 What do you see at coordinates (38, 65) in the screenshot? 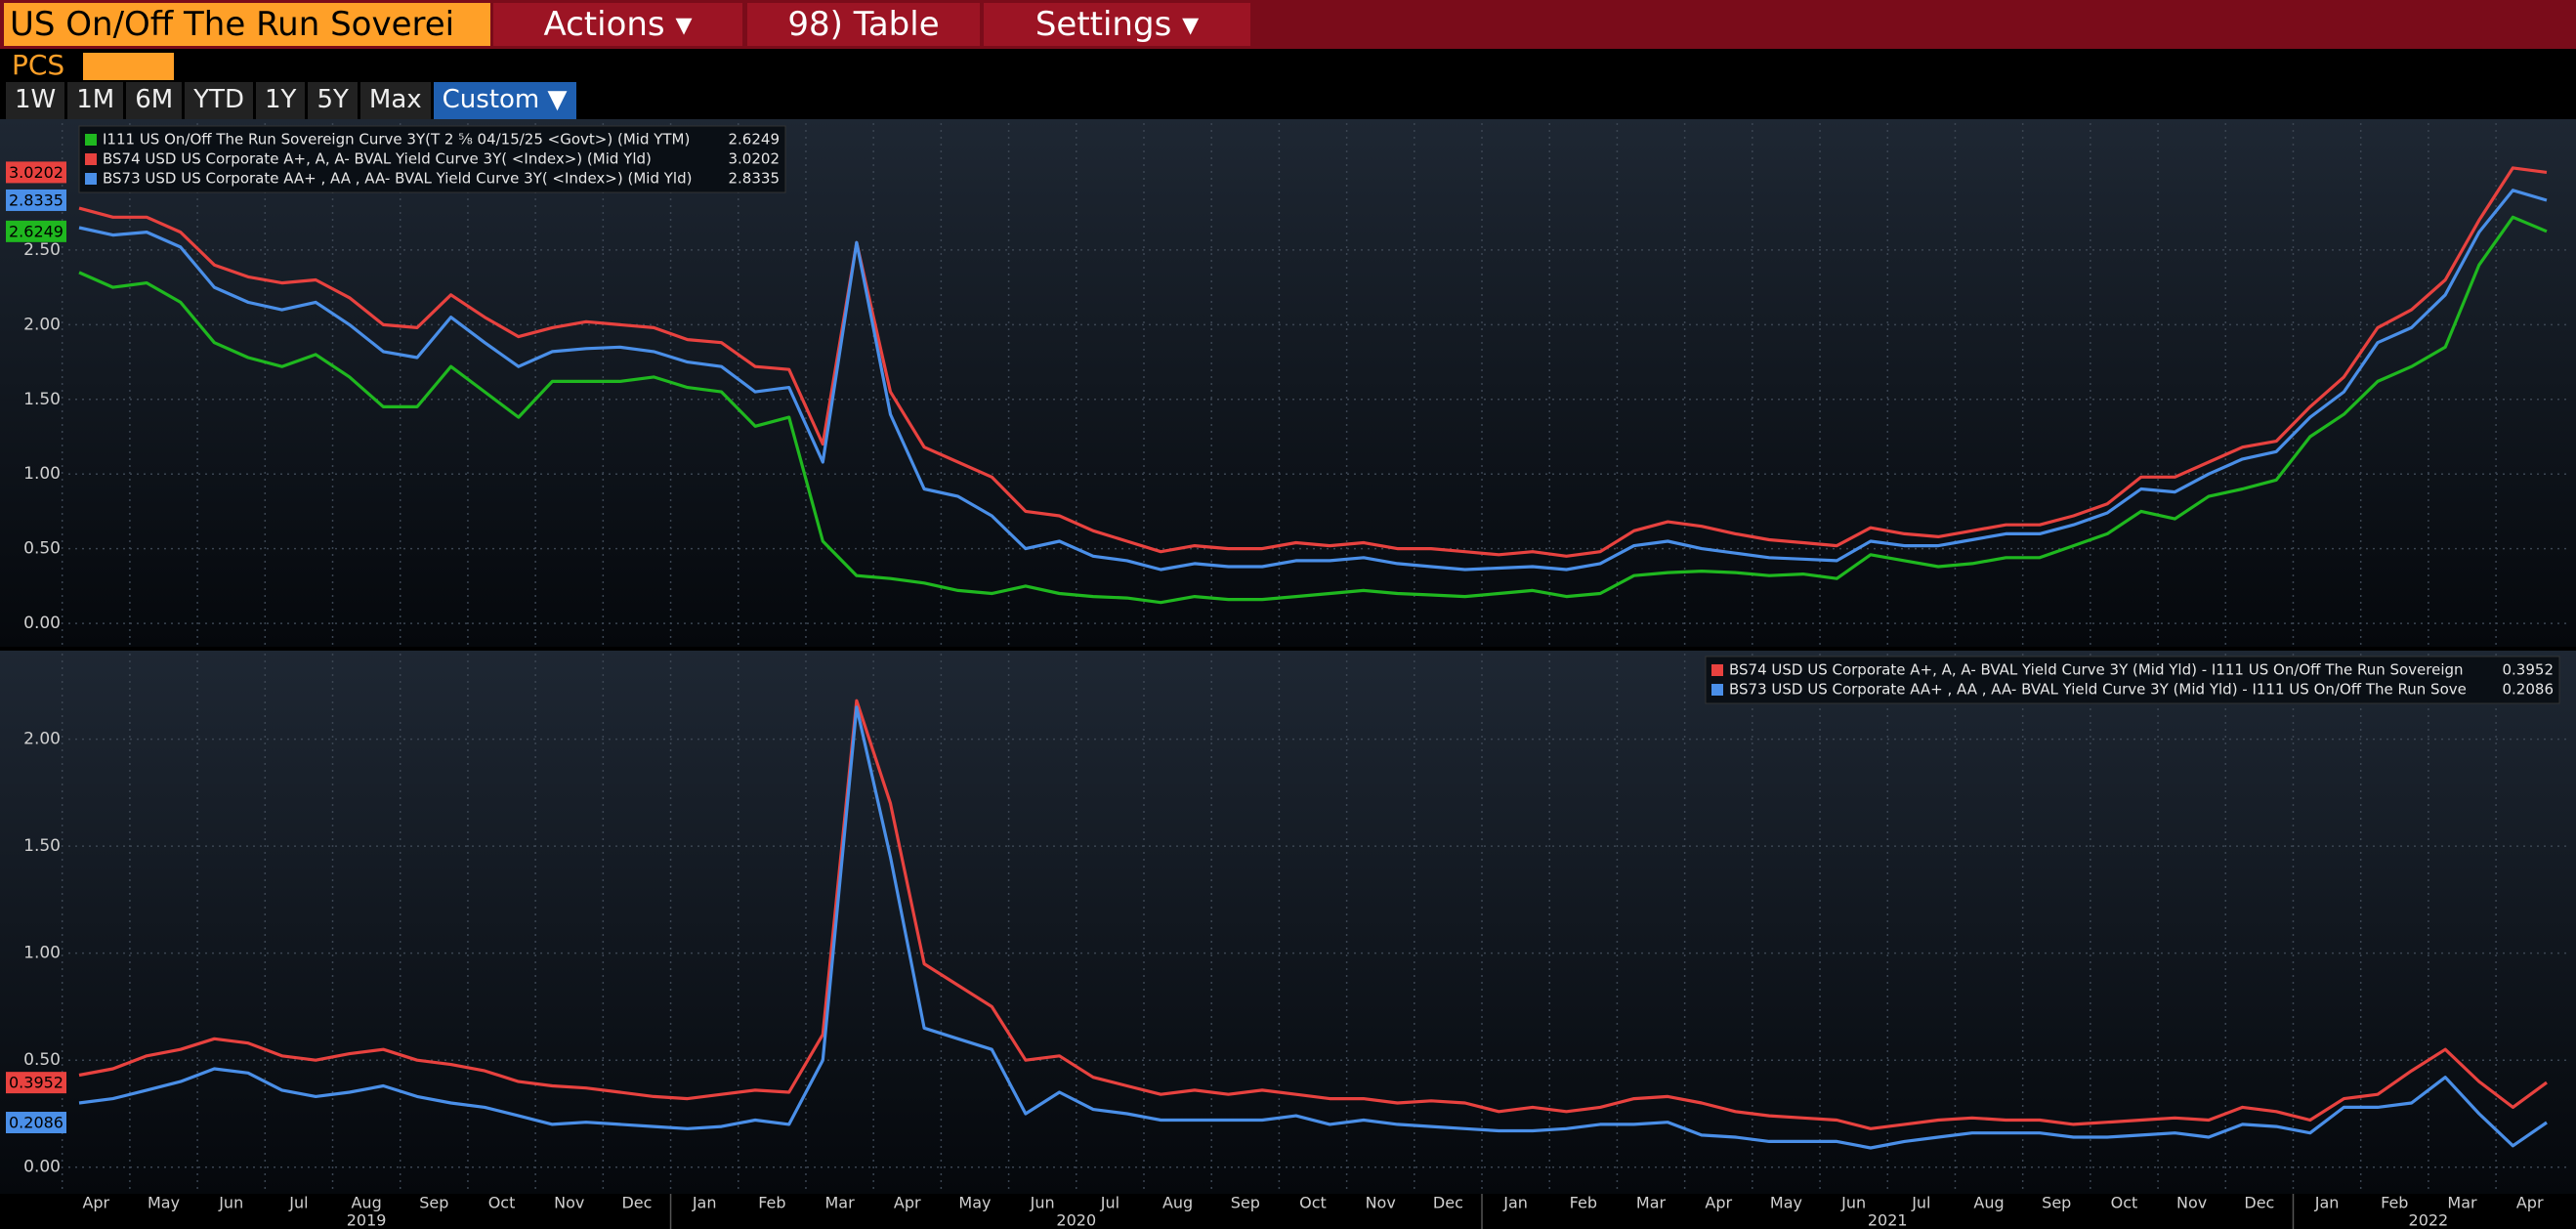
I see `pcs-label: PCS` at bounding box center [38, 65].